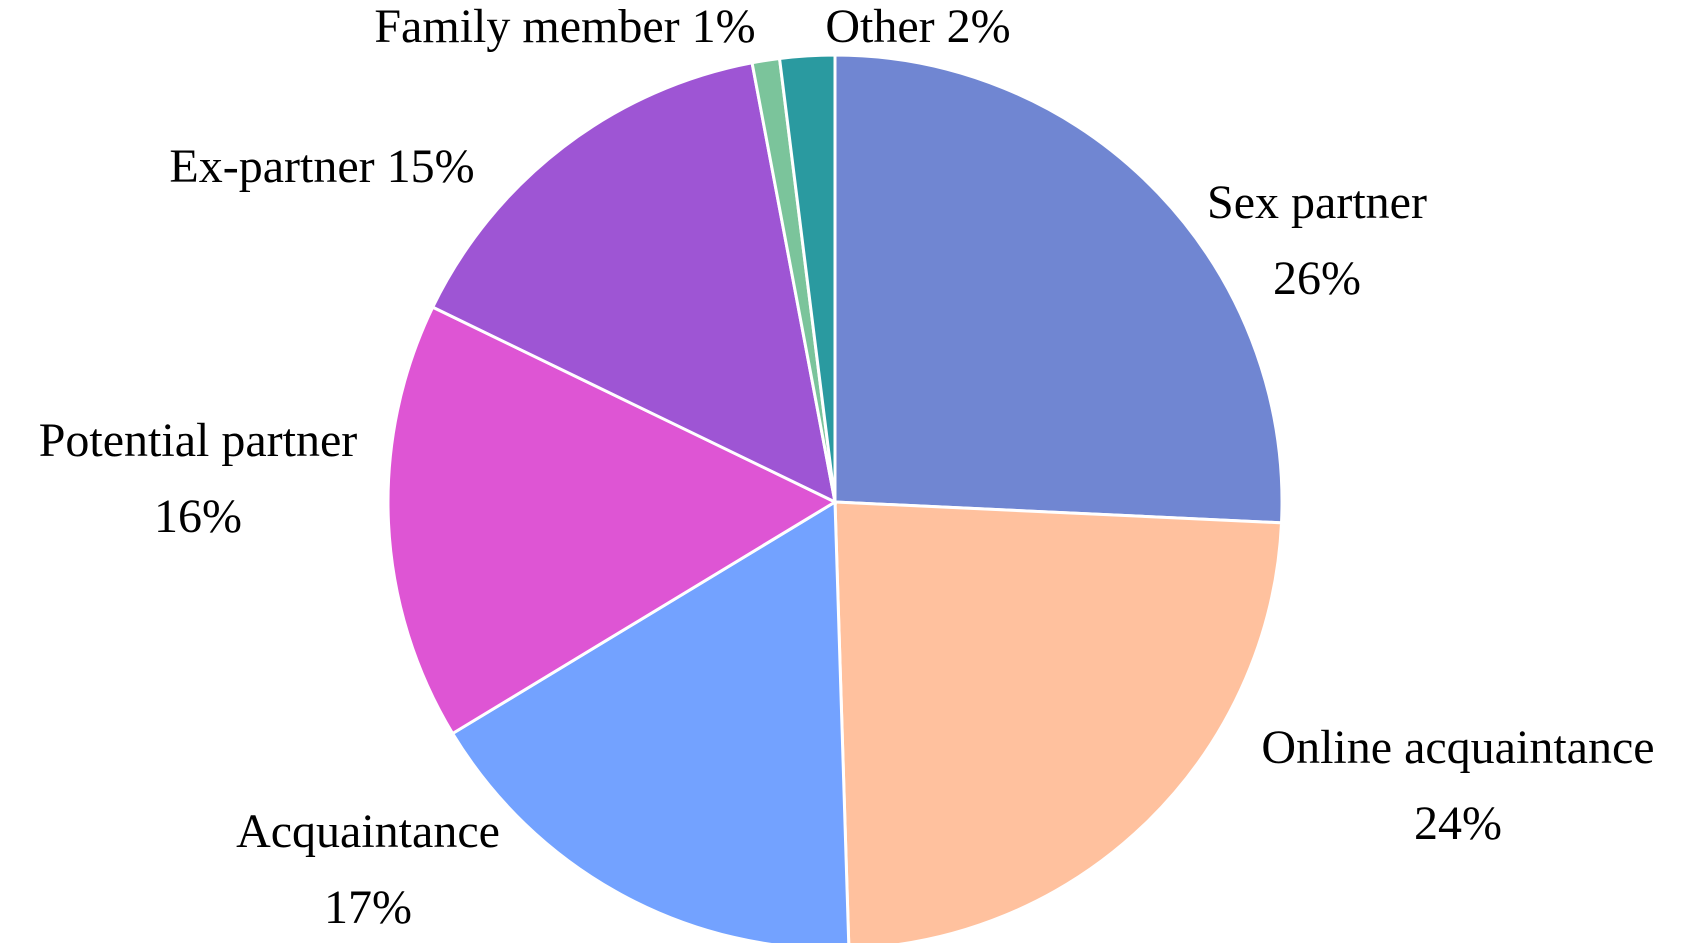 The height and width of the screenshot is (943, 1698). Describe the element at coordinates (1317, 202) in the screenshot. I see `slice-label: Sex partner` at that location.